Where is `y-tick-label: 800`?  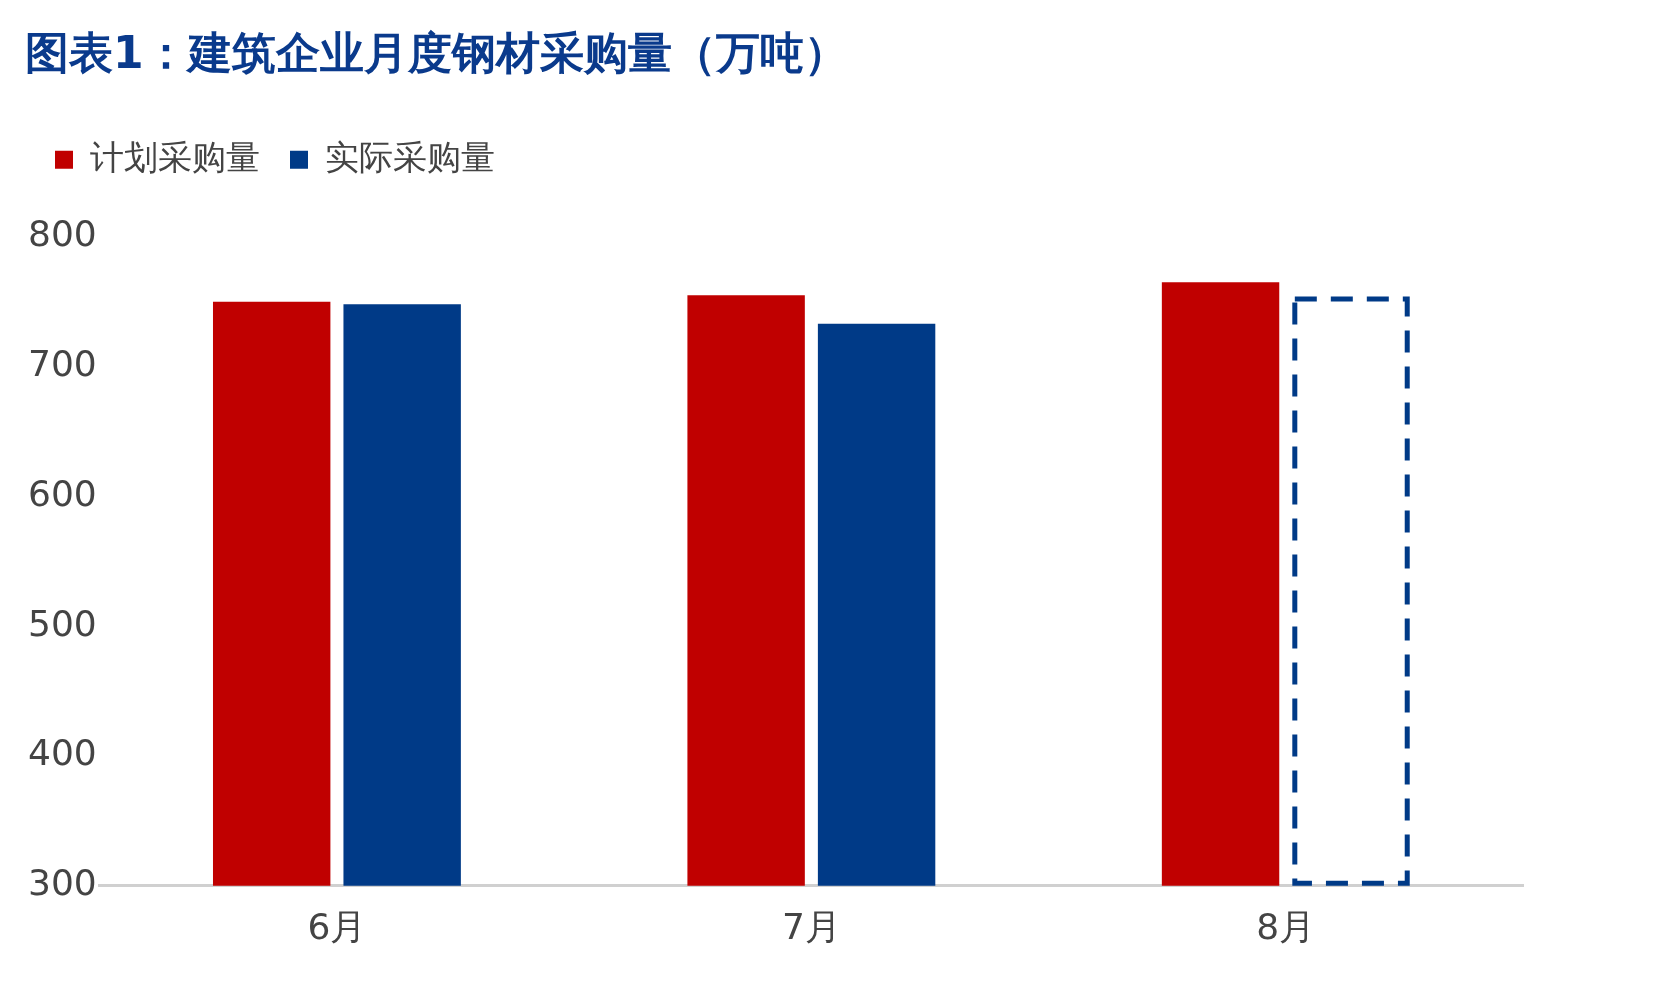 y-tick-label: 800 is located at coordinates (62, 234).